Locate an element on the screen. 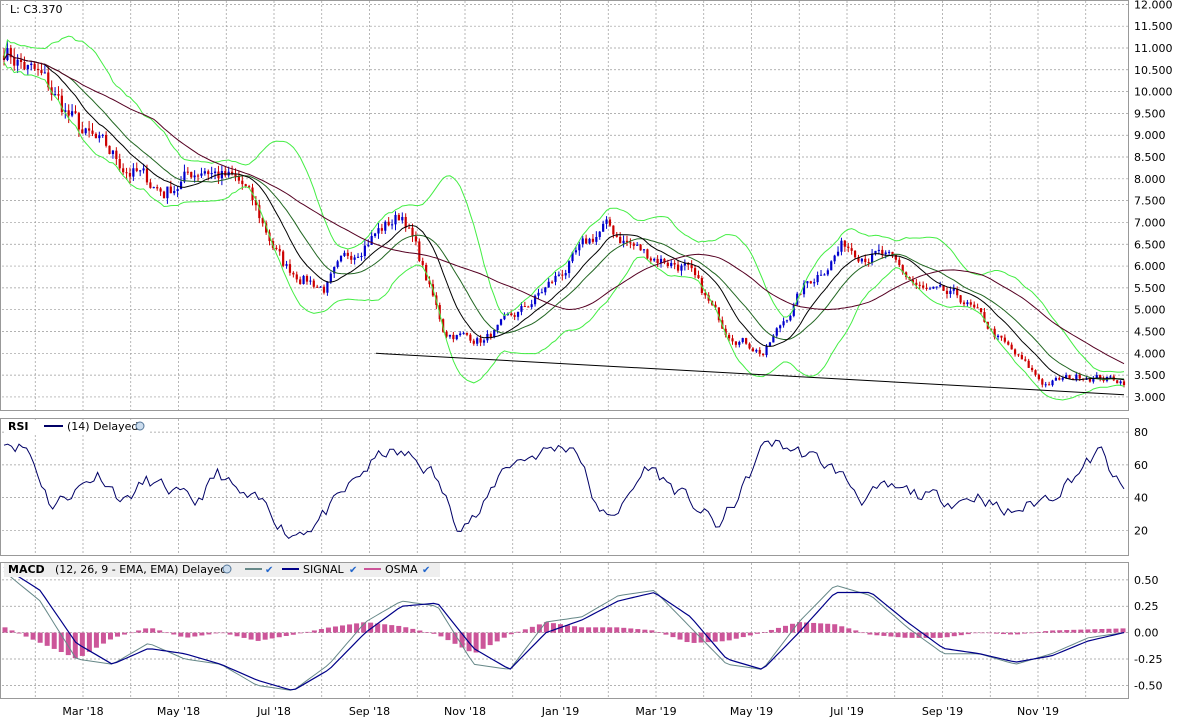 Image resolution: width=1180 pixels, height=724 pixels. price-y-tick-label: 4.500 is located at coordinates (1150, 331).